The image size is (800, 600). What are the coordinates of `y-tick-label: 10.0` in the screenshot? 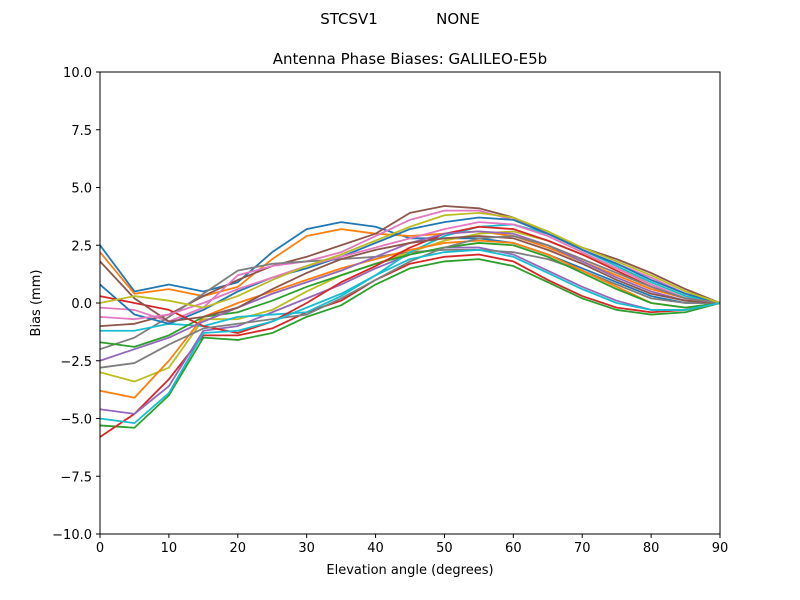 It's located at (77, 73).